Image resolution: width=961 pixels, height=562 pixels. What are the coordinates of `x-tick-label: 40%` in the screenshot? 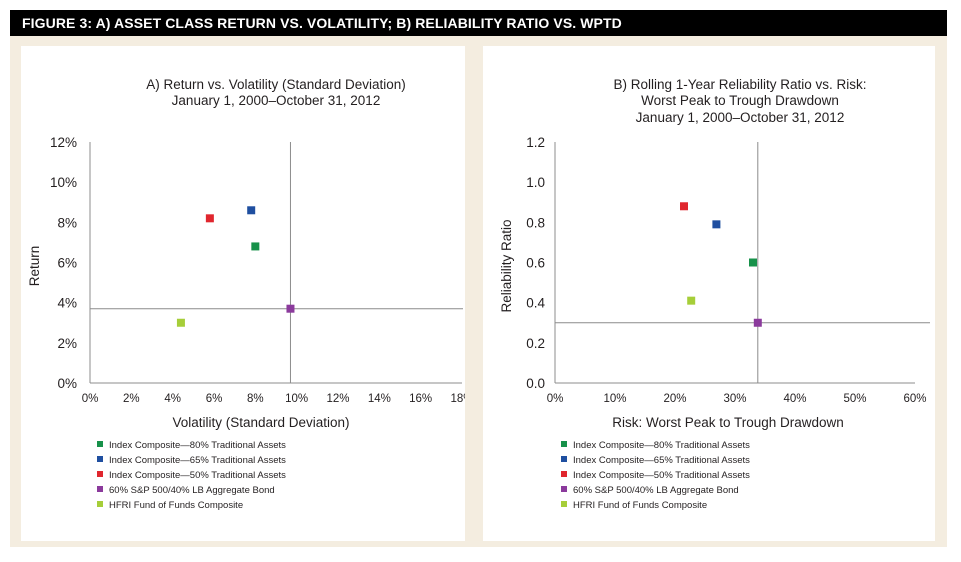 It's located at (794, 399).